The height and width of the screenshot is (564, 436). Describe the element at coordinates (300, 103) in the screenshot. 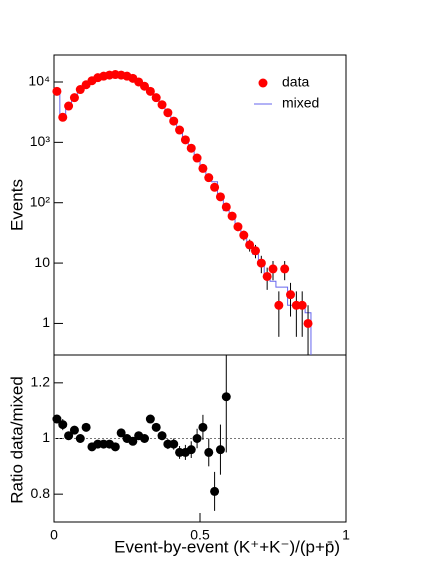

I see `legend-label: mixed` at that location.